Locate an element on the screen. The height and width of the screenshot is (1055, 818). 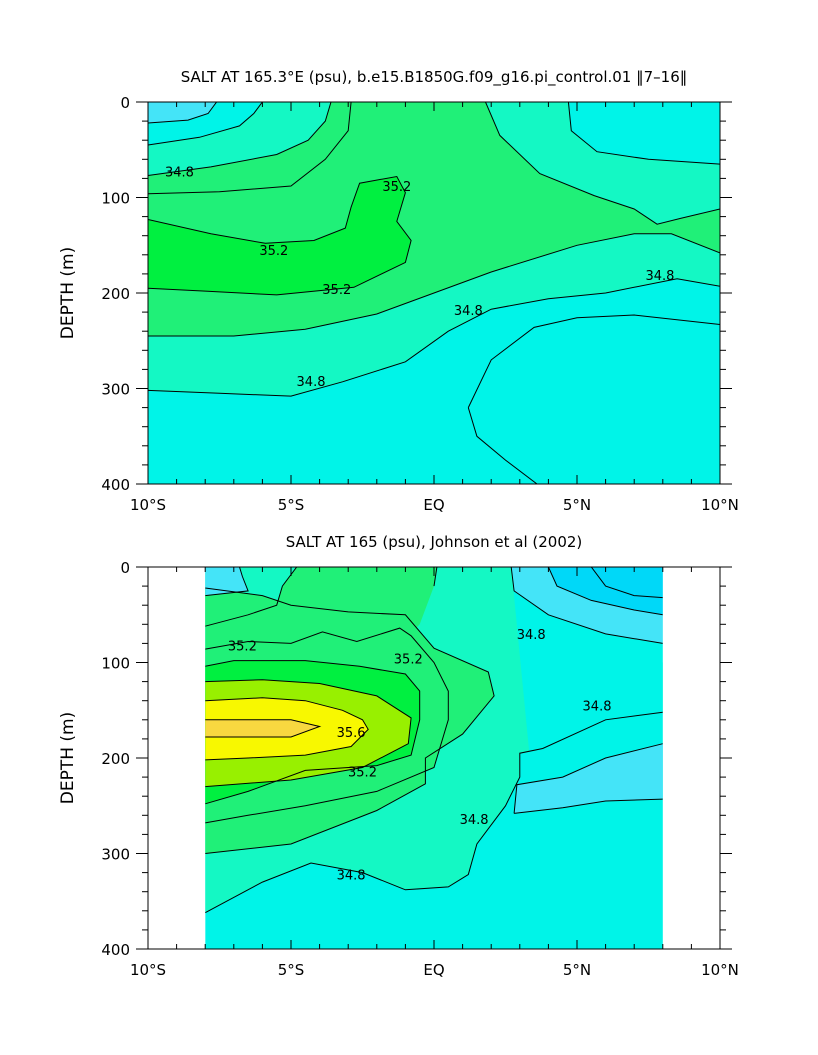
chart-title: SALT AT 165 (psu), Johnson et al (2002) is located at coordinates (434, 542).